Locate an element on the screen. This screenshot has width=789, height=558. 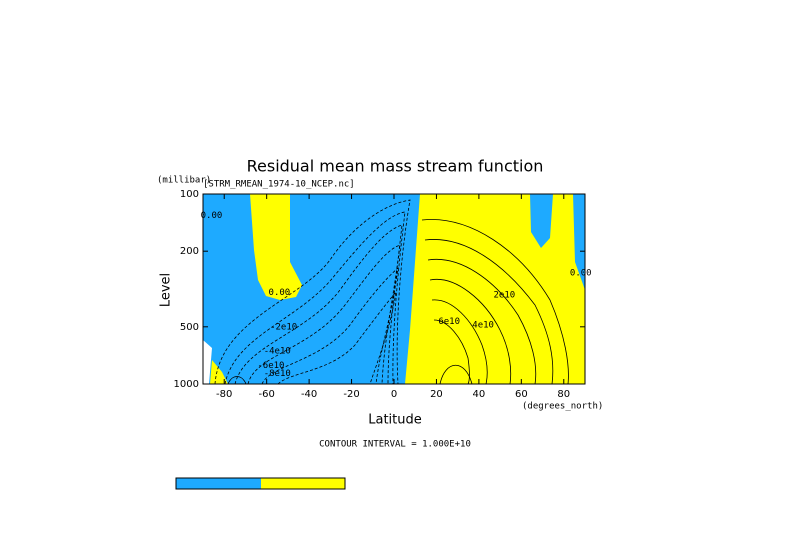
contour-label: 2e10 is located at coordinates (505, 295).